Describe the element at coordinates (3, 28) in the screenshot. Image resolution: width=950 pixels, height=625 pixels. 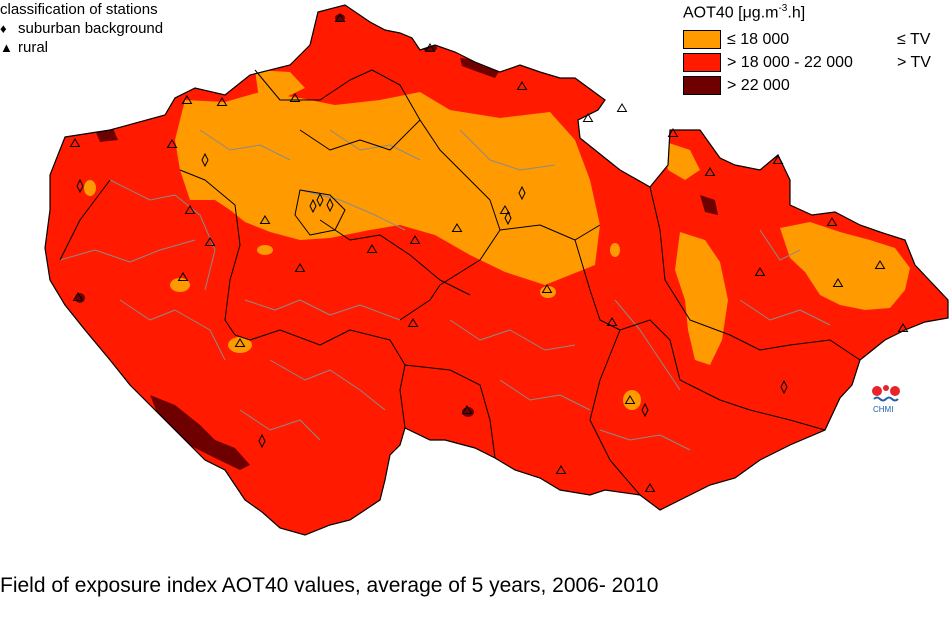
I see `diamond-icon: ♦` at that location.